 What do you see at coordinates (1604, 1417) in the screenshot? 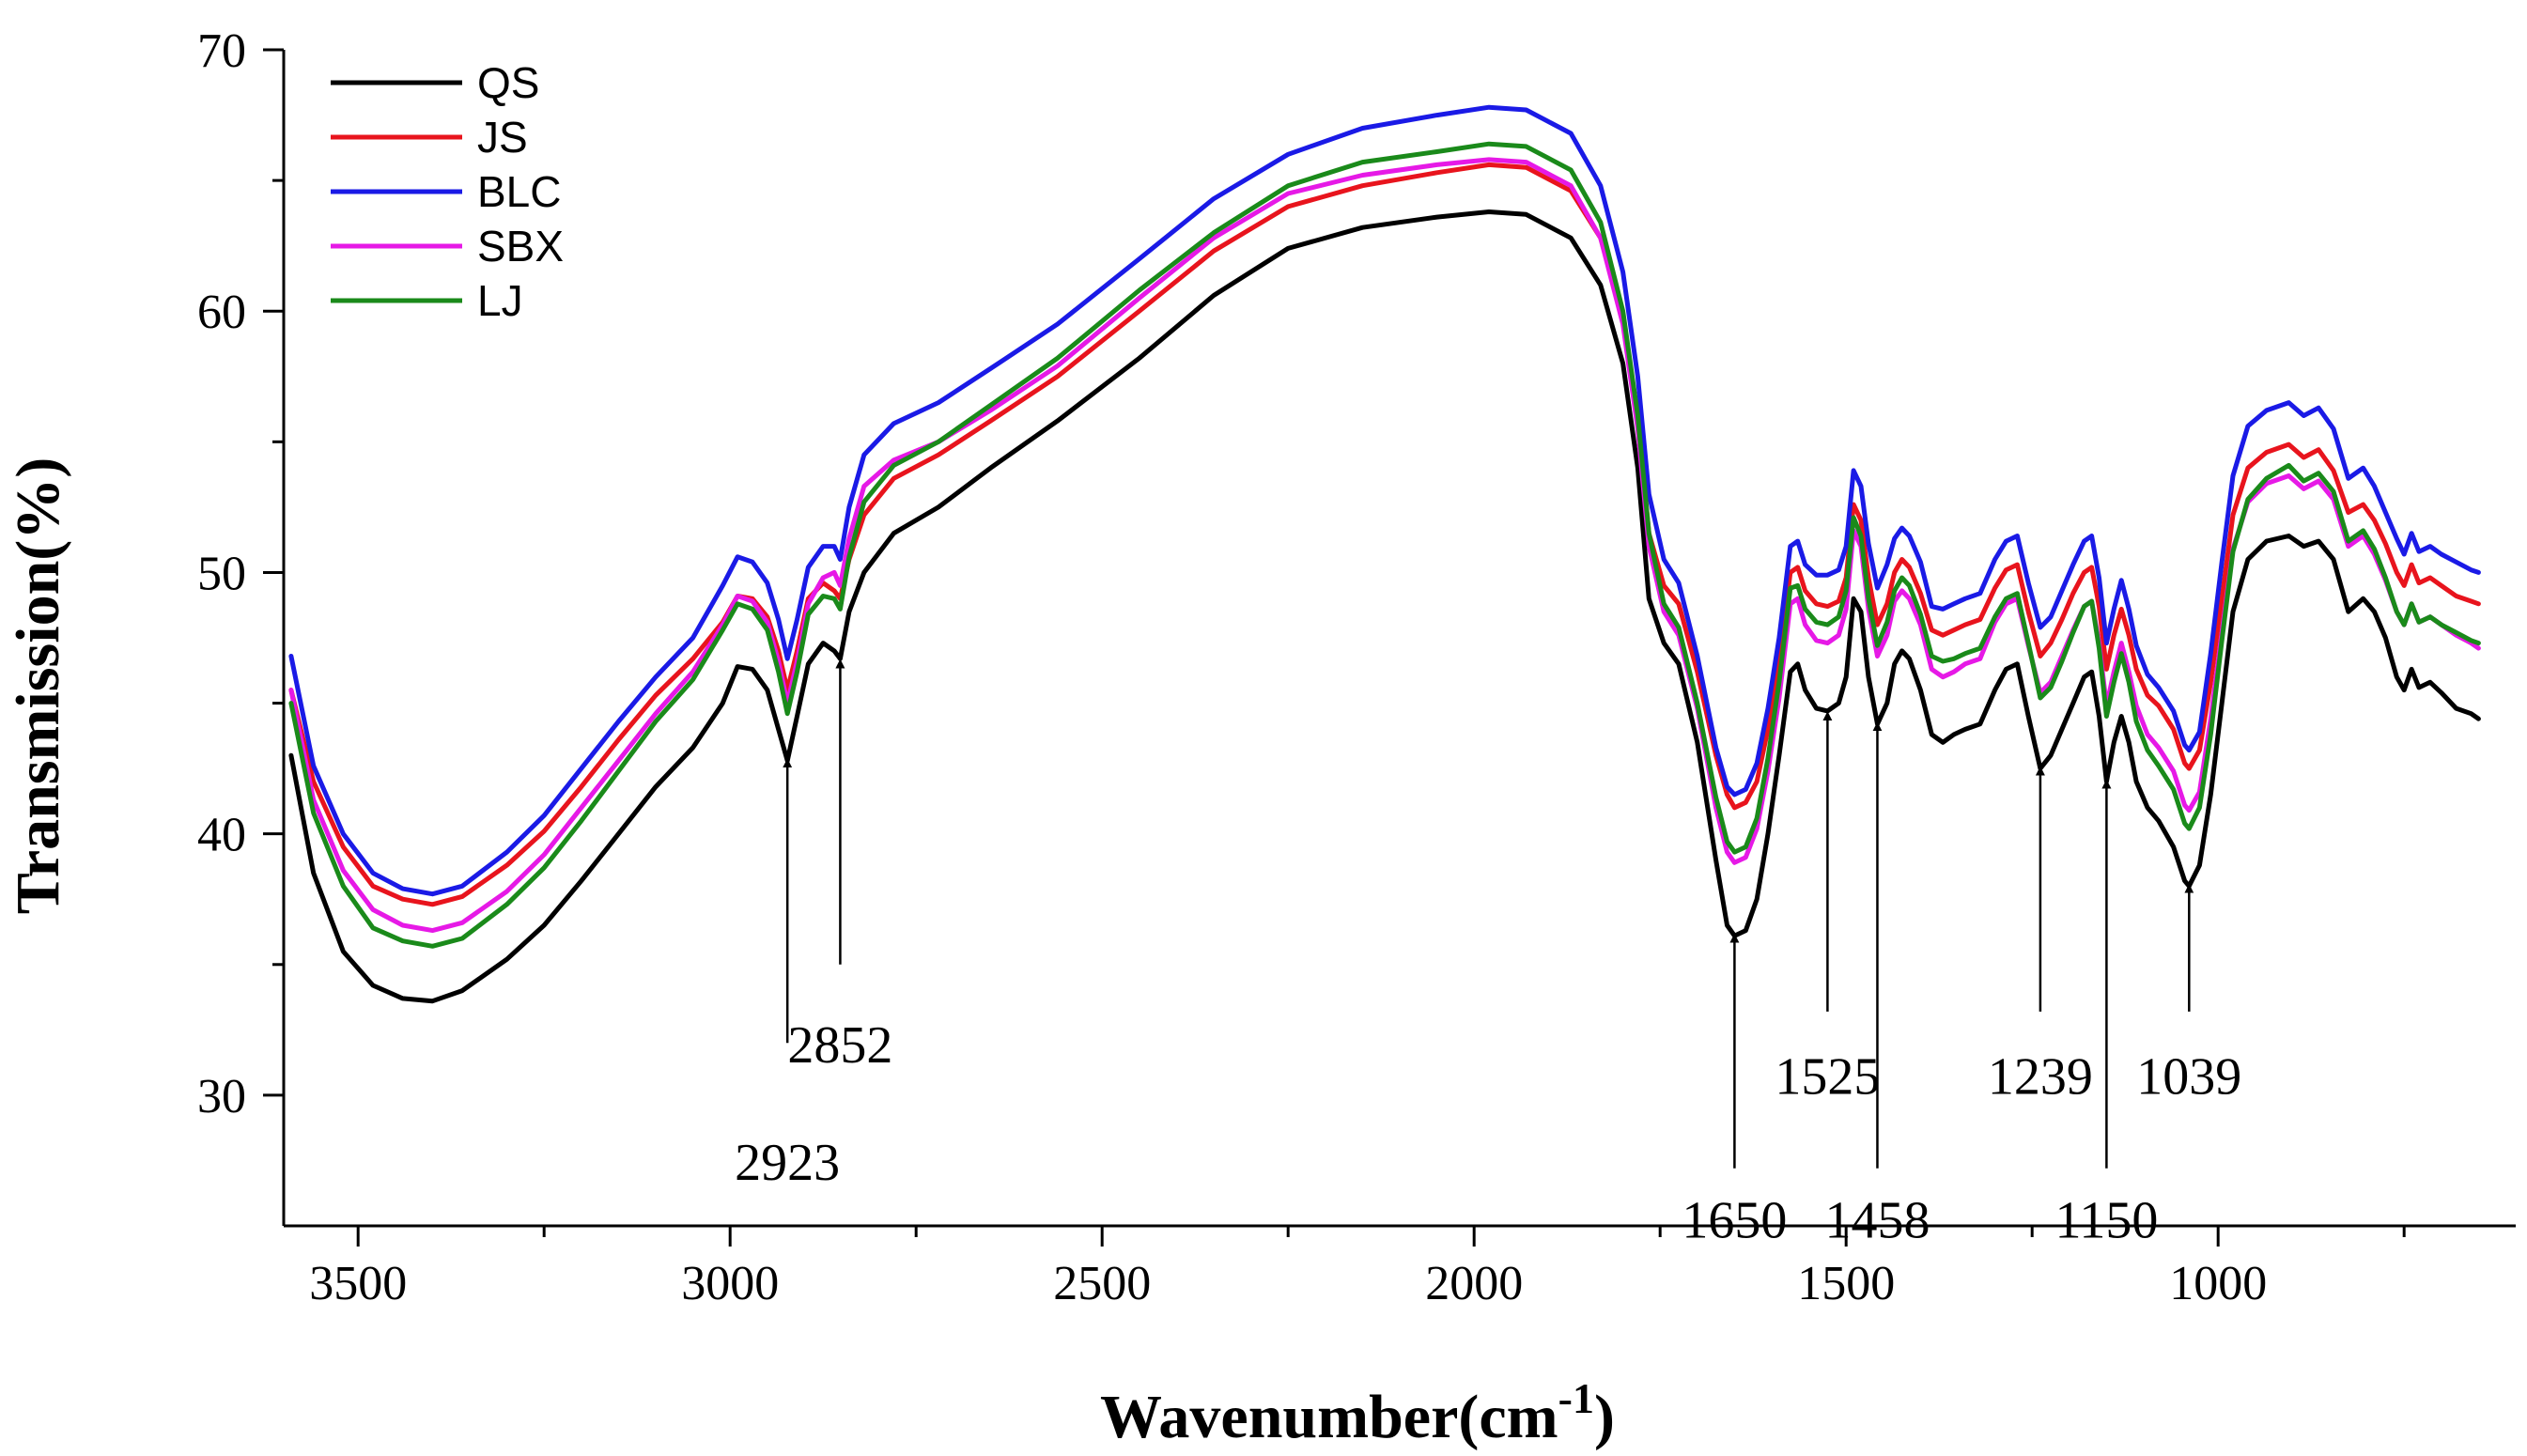
I see `x-axis-title-close: )` at bounding box center [1604, 1417].